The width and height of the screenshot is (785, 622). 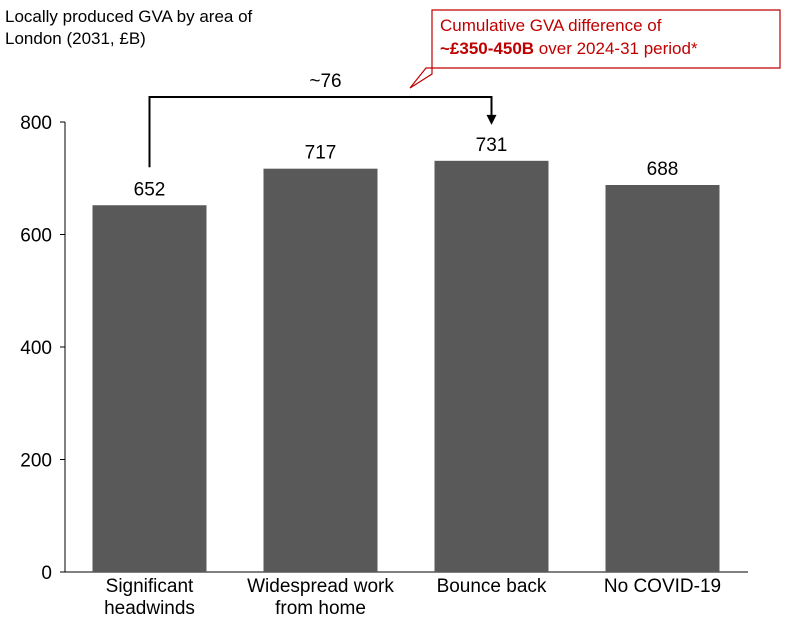 I want to click on x-tick-label: Significant headwinds, so click(x=149, y=597).